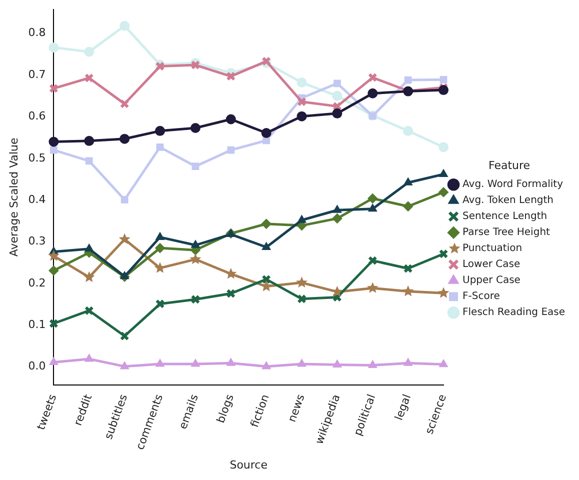 The height and width of the screenshot is (480, 579). I want to click on x-tick-label: reddit, so click(83, 410).